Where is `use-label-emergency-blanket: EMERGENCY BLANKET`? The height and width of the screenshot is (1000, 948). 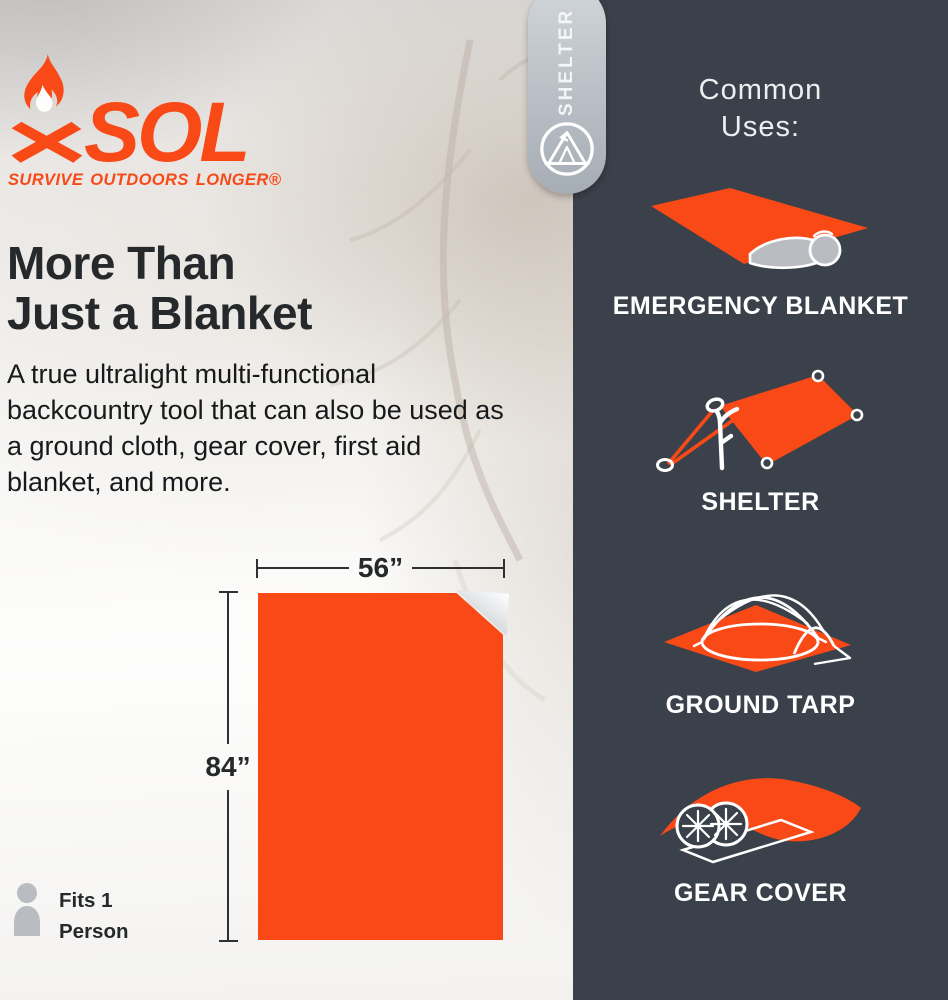 use-label-emergency-blanket: EMERGENCY BLANKET is located at coordinates (760, 306).